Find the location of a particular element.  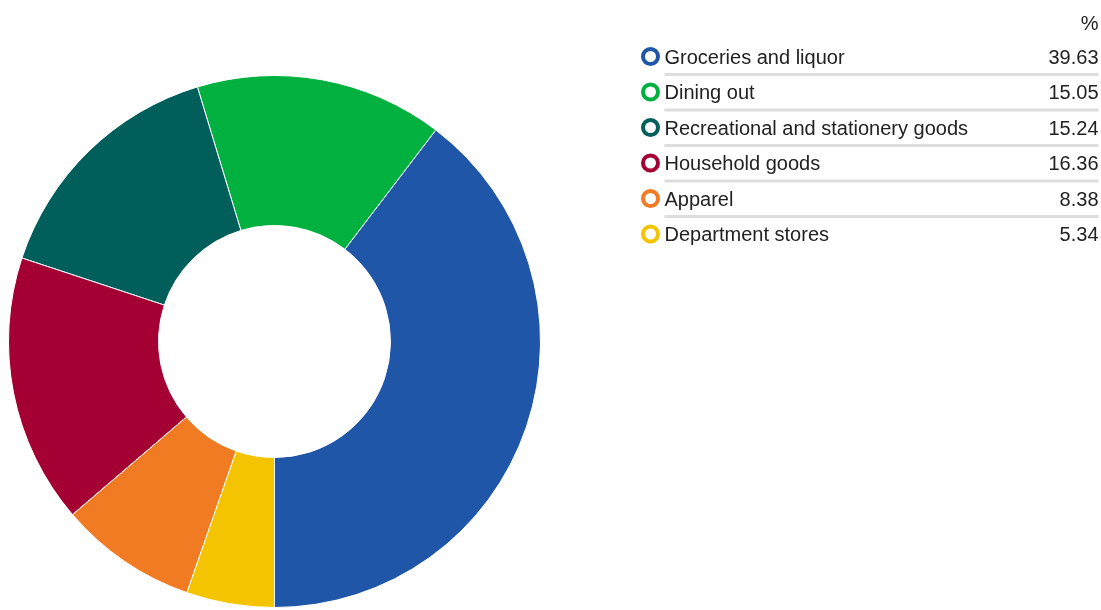

data-label: 5.34 is located at coordinates (1079, 234).